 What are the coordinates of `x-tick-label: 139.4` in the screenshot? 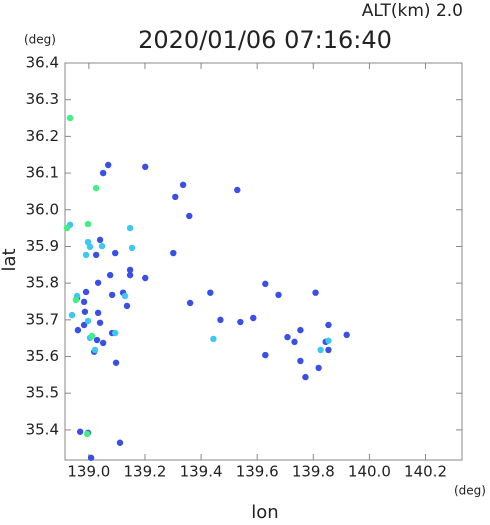 It's located at (201, 472).